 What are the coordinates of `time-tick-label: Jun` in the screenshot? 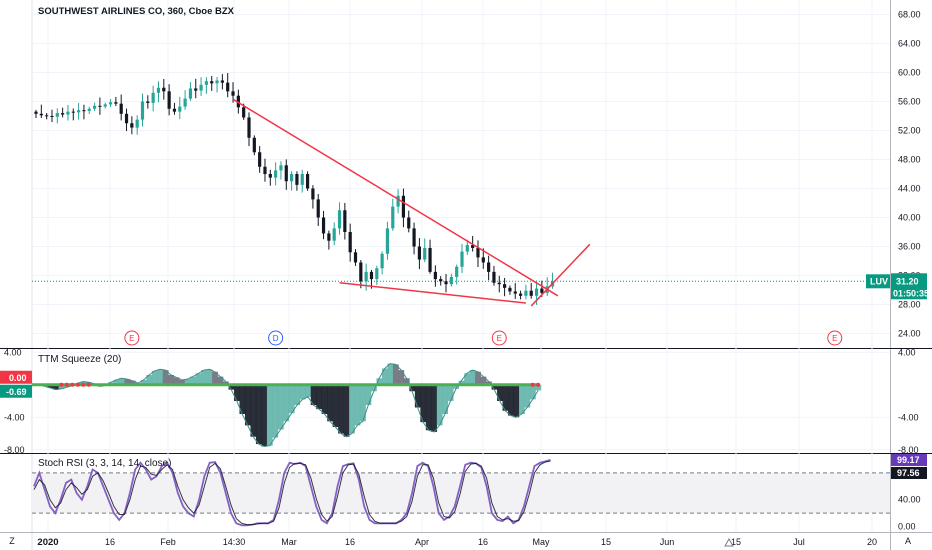 It's located at (667, 542).